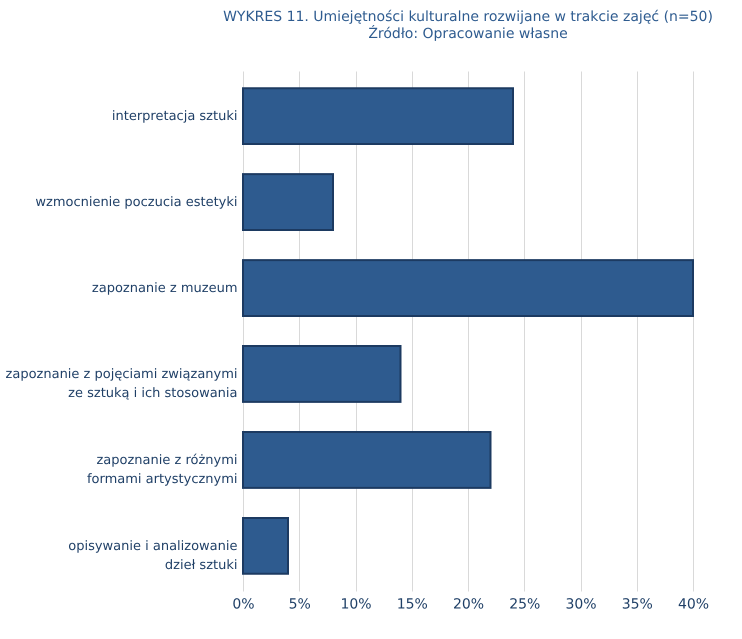 The width and height of the screenshot is (742, 639). What do you see at coordinates (468, 17) in the screenshot?
I see `chart-title: WYKRES 11. Umiejętności kulturalne rozwijane w trakcie zajęć (n=50)` at bounding box center [468, 17].